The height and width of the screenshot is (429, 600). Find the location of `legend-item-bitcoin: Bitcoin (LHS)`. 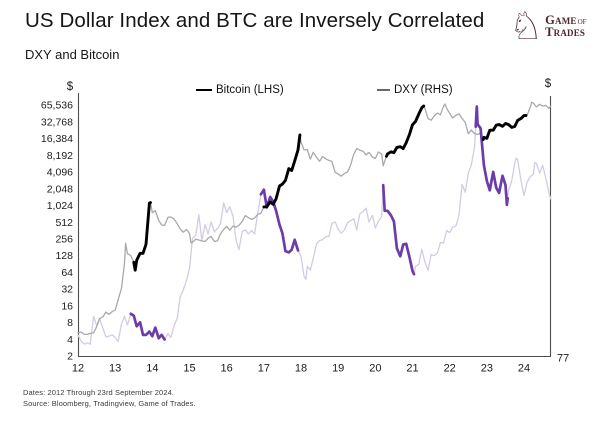

legend-item-bitcoin: Bitcoin (LHS) is located at coordinates (240, 90).